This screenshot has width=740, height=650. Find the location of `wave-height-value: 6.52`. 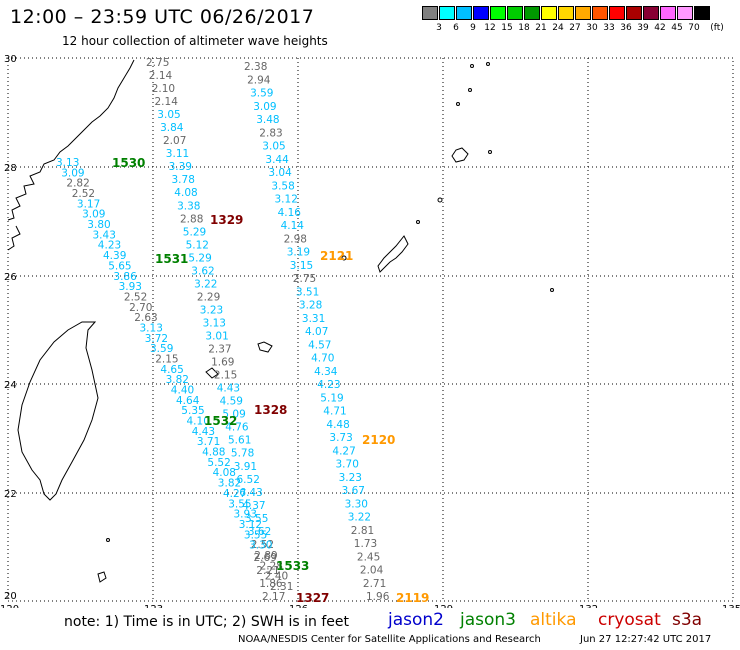

wave-height-value: 6.52 is located at coordinates (248, 480).